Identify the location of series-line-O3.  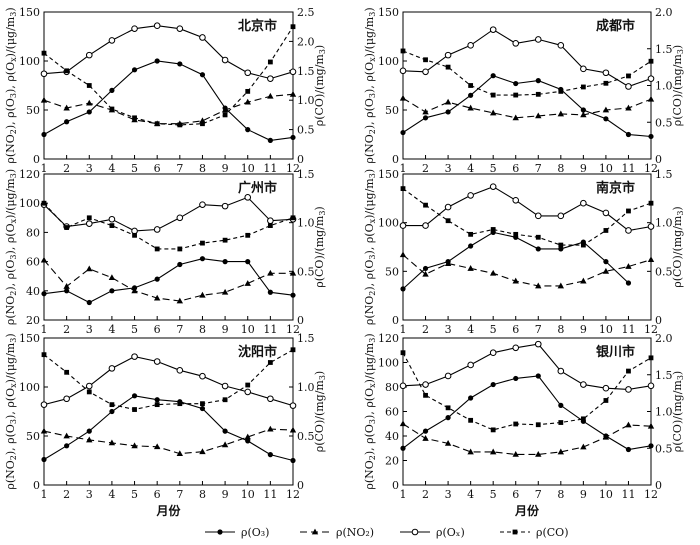
(527, 413).